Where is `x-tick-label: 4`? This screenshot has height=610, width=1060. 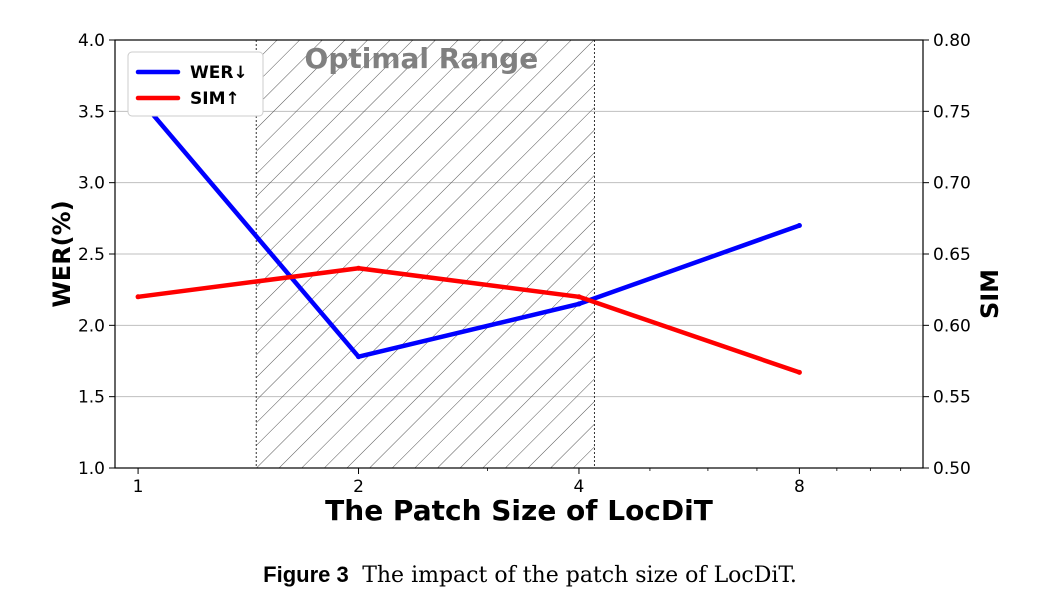
x-tick-label: 4 is located at coordinates (579, 487).